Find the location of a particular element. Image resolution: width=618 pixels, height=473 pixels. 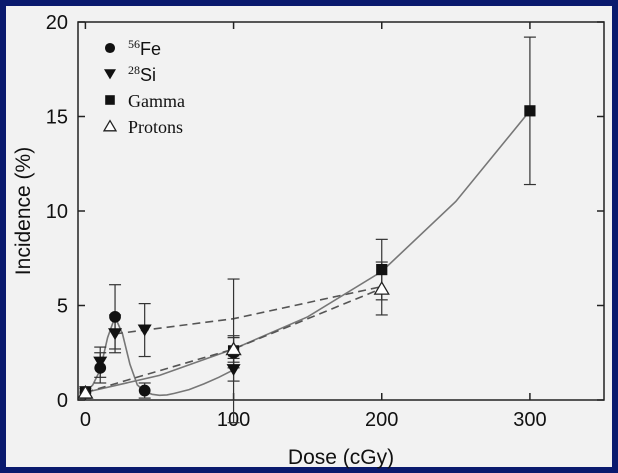

fit-line-protons is located at coordinates (234, 340).